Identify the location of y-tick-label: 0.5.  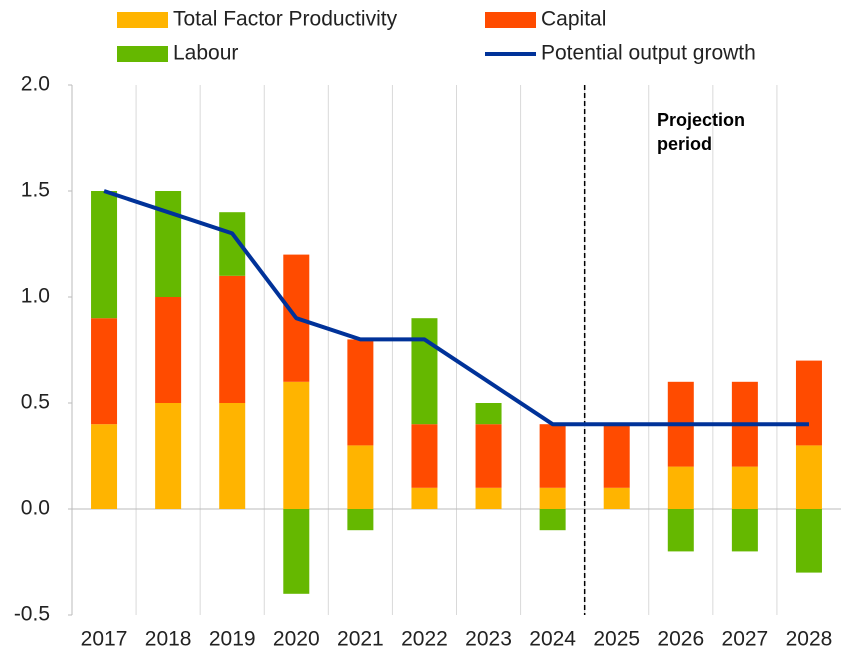
(35, 402).